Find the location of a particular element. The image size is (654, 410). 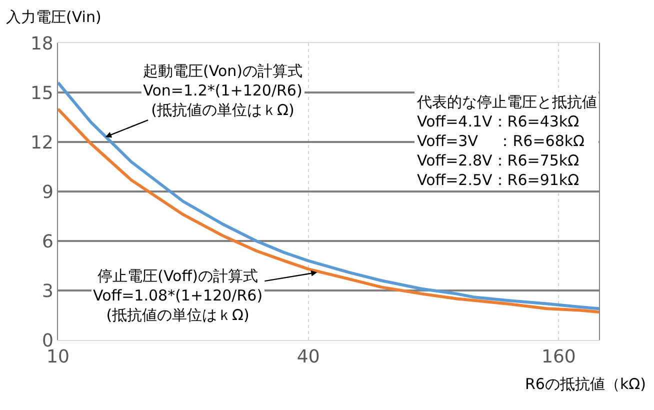

y-tick-label: 15 is located at coordinates (42, 93).